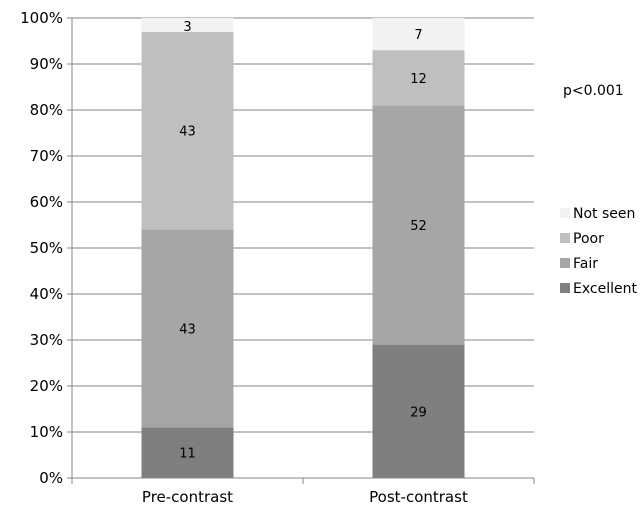 Image resolution: width=644 pixels, height=513 pixels. What do you see at coordinates (41, 18) in the screenshot?
I see `y-tick-label: 100%` at bounding box center [41, 18].